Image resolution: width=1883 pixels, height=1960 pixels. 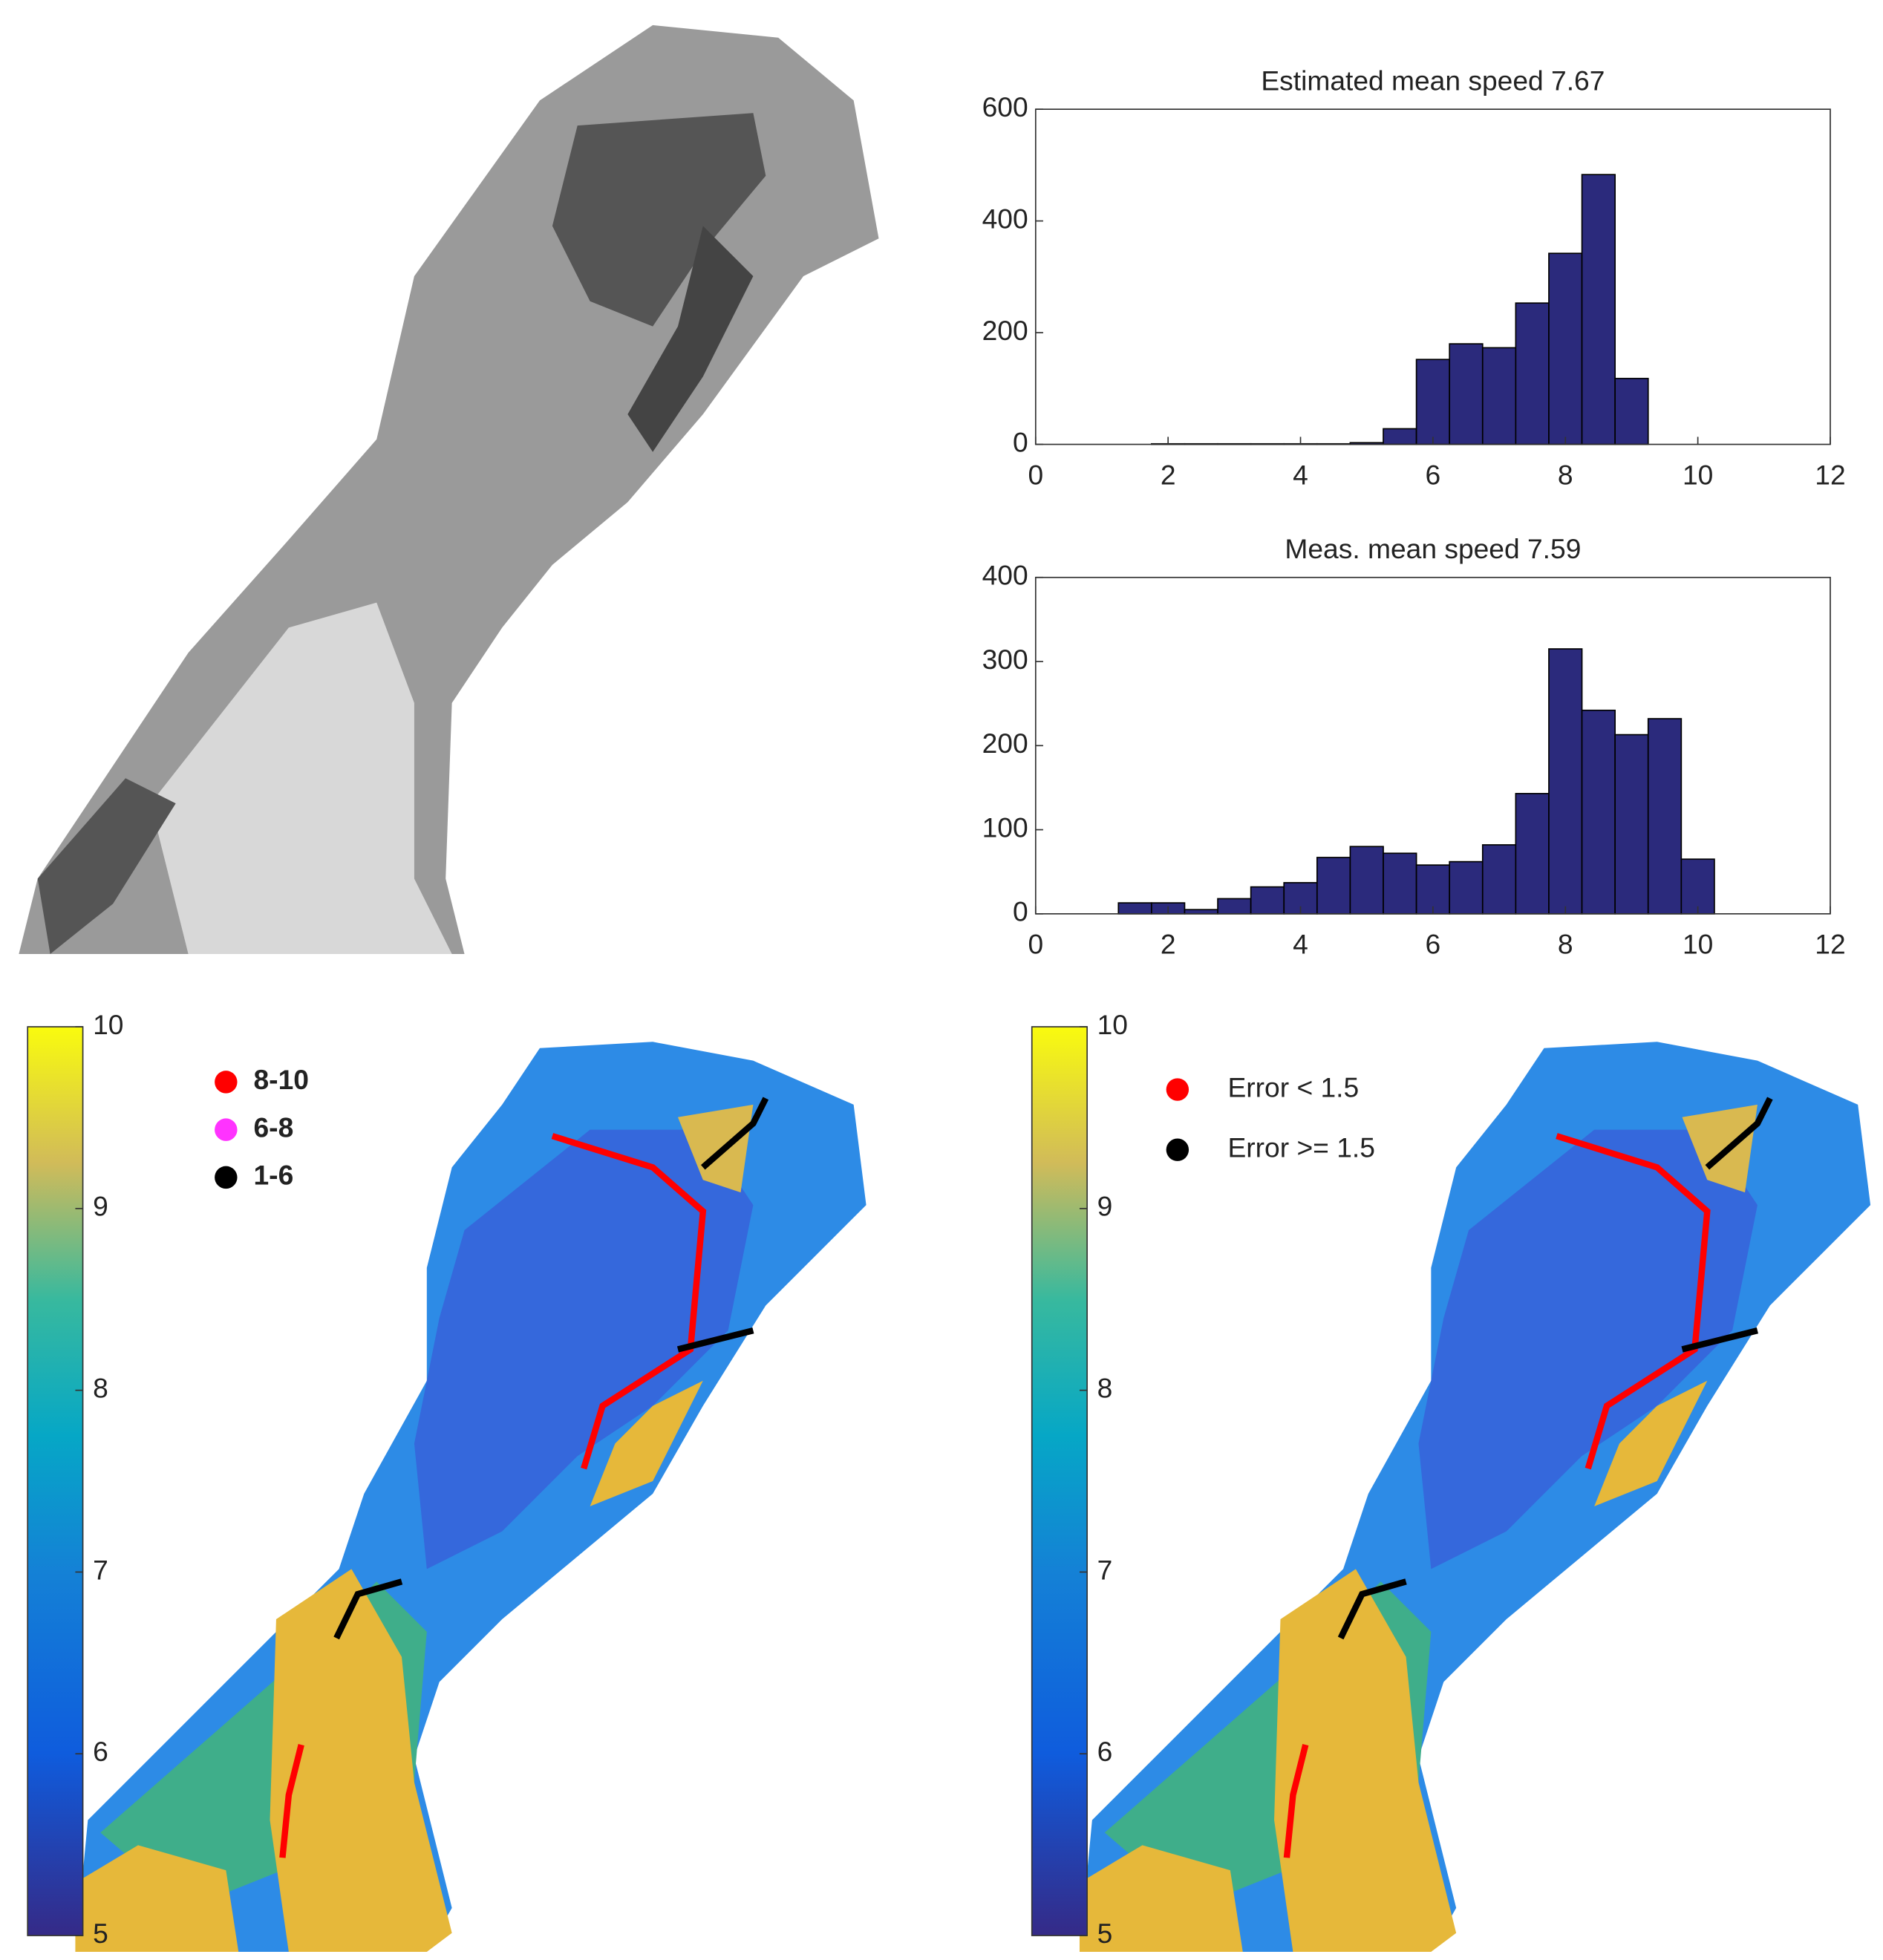 What do you see at coordinates (1300, 1147) in the screenshot?
I see `legend-label: Error >= 1.5` at bounding box center [1300, 1147].